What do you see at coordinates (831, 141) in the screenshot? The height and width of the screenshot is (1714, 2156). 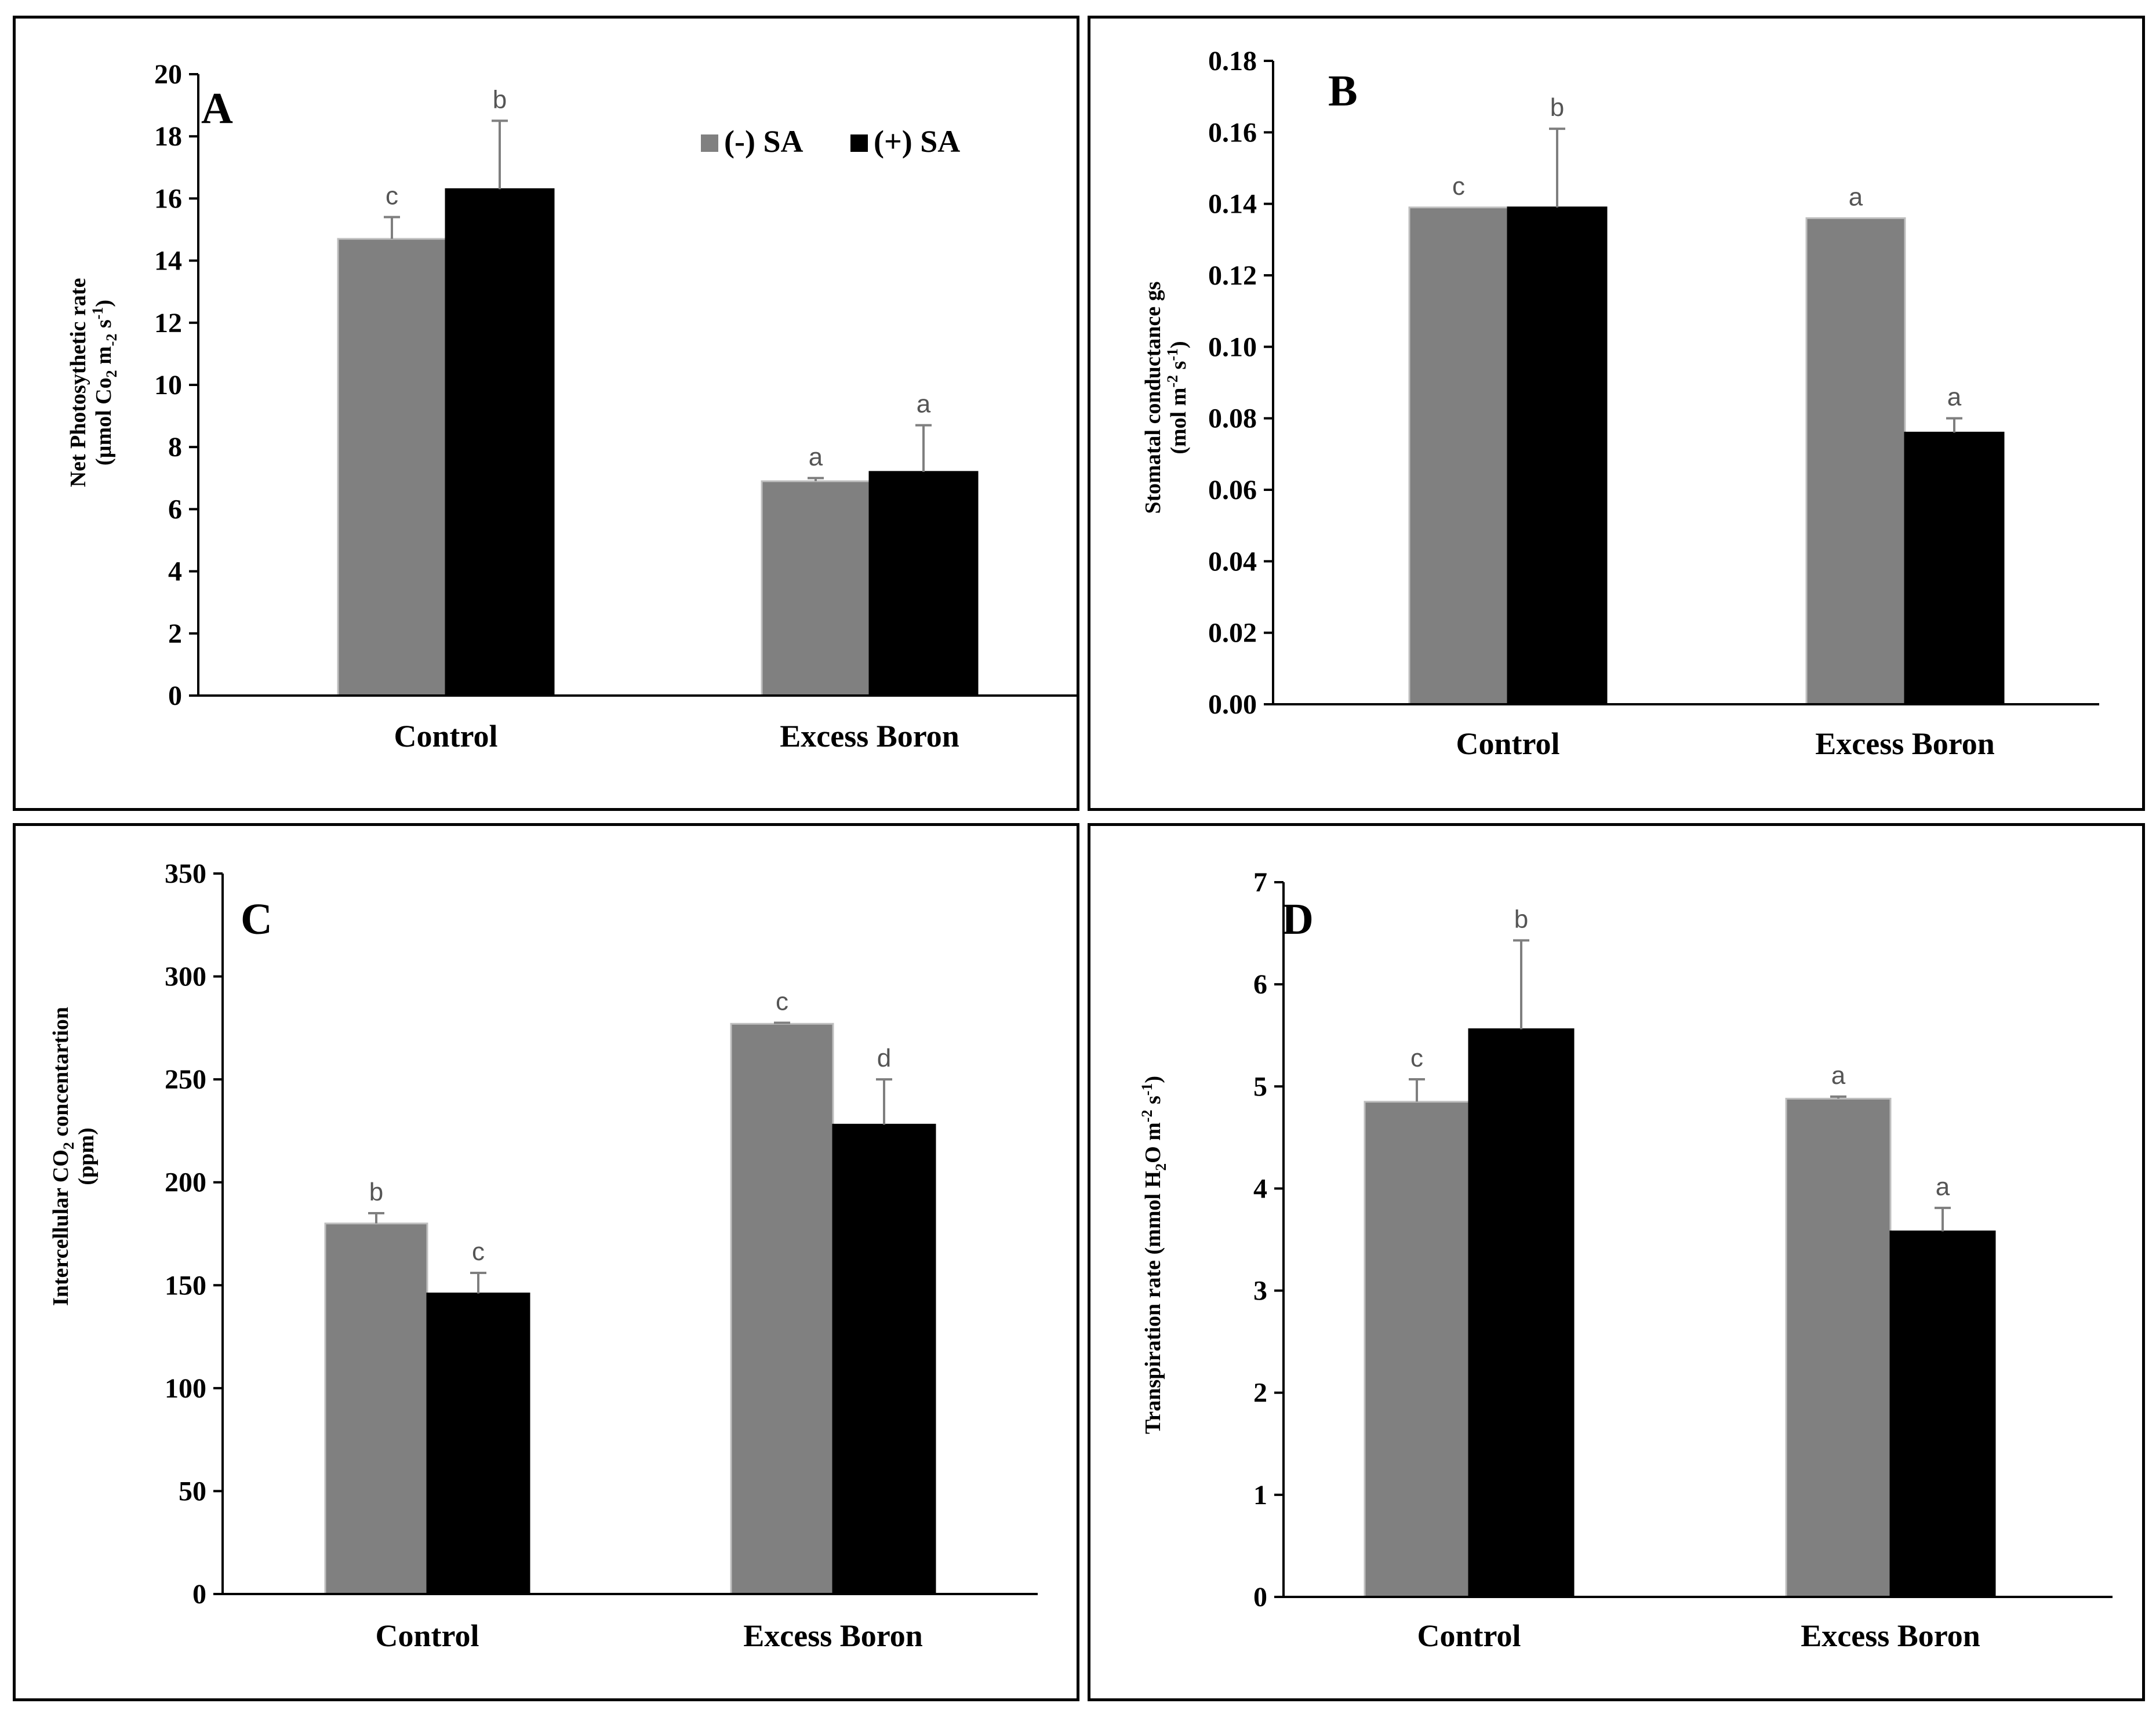 I see `legend: (-) SA (+) SA` at bounding box center [831, 141].